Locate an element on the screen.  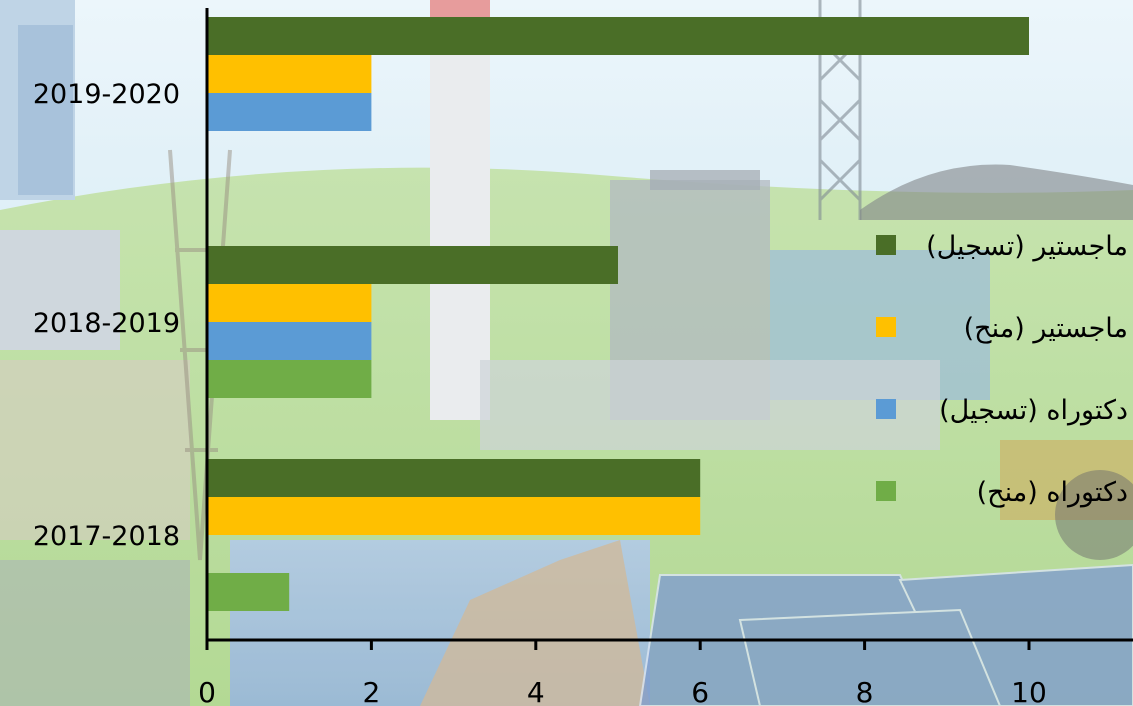
legend-label: ماجستير (منح) is located at coordinates (1046, 328).